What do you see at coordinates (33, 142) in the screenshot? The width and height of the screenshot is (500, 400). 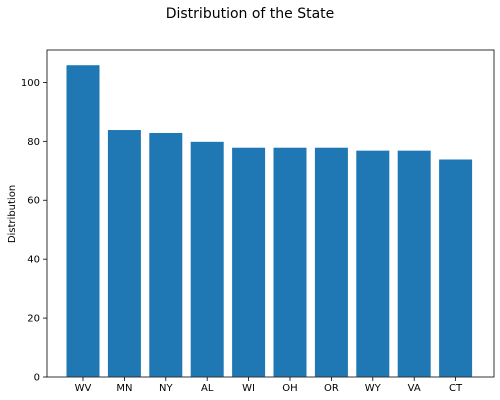 I see `y-tick-label: 80` at bounding box center [33, 142].